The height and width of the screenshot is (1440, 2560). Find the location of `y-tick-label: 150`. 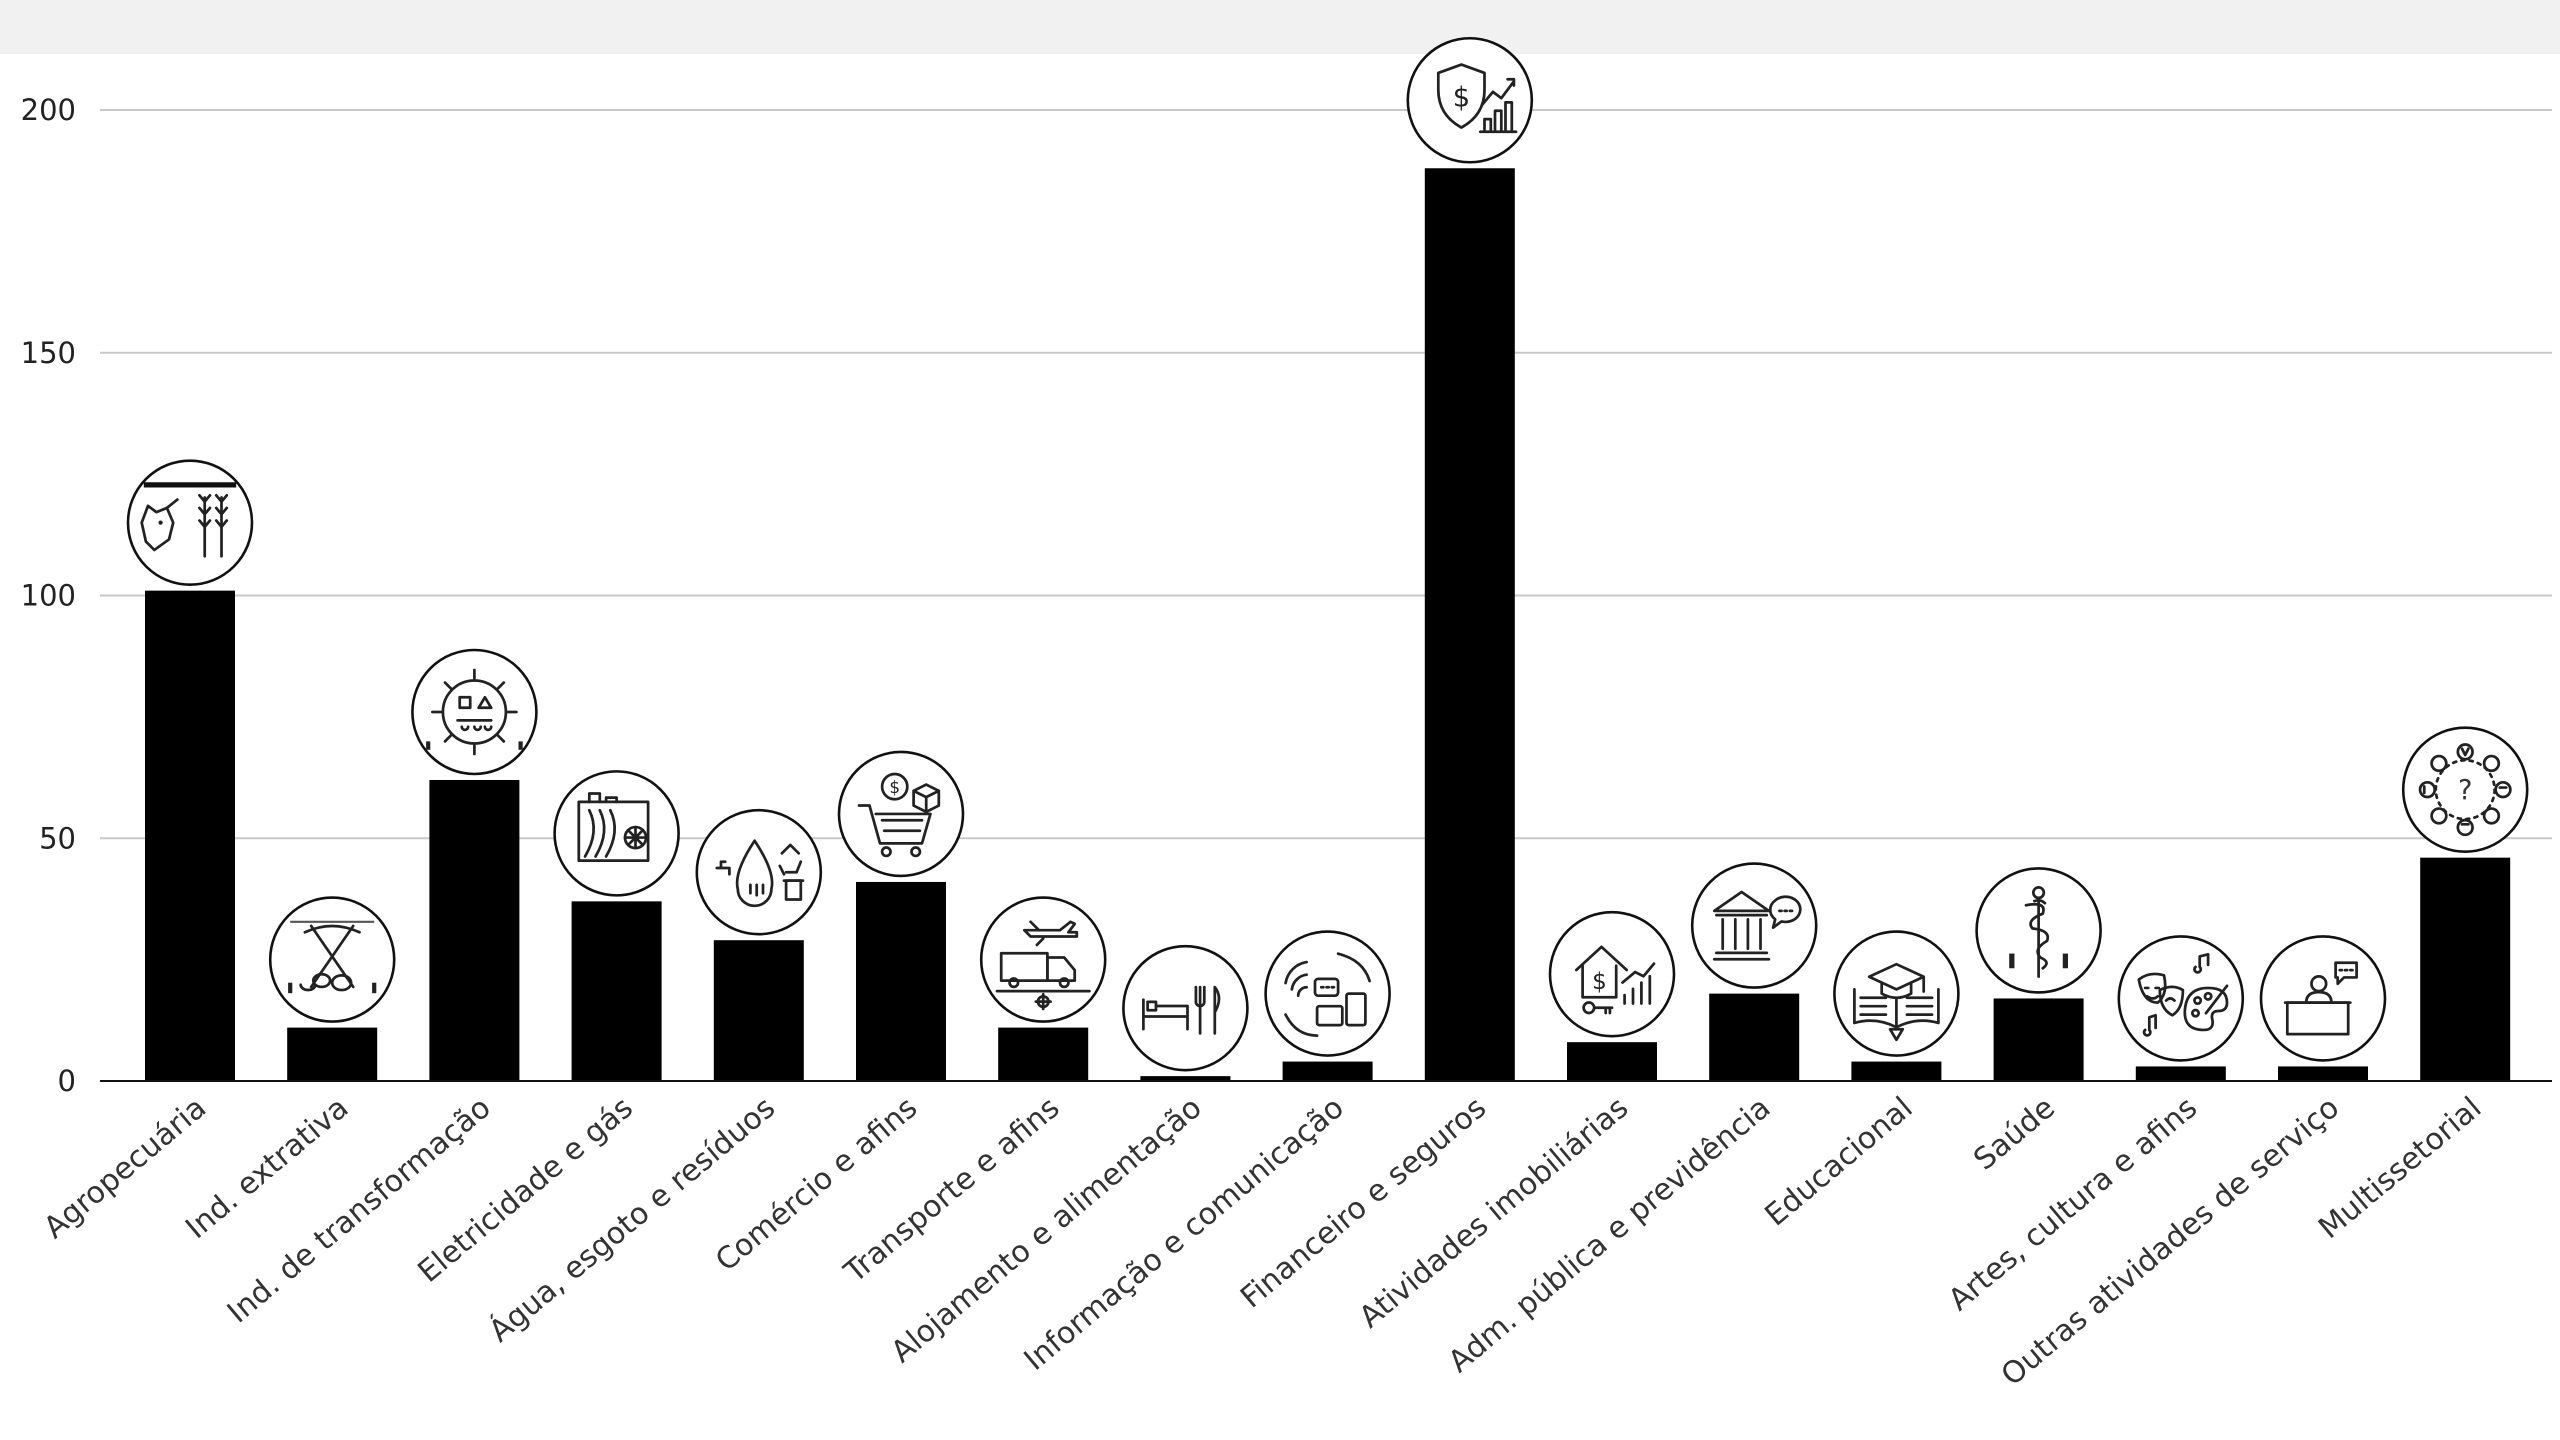

y-tick-label: 150 is located at coordinates (48, 353).